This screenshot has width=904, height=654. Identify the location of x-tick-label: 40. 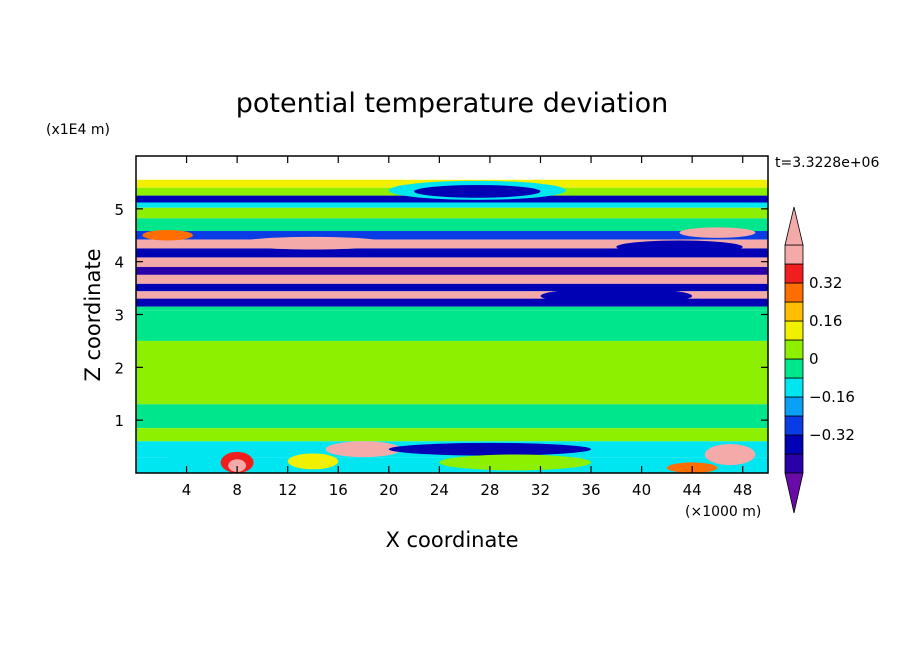
(641, 490).